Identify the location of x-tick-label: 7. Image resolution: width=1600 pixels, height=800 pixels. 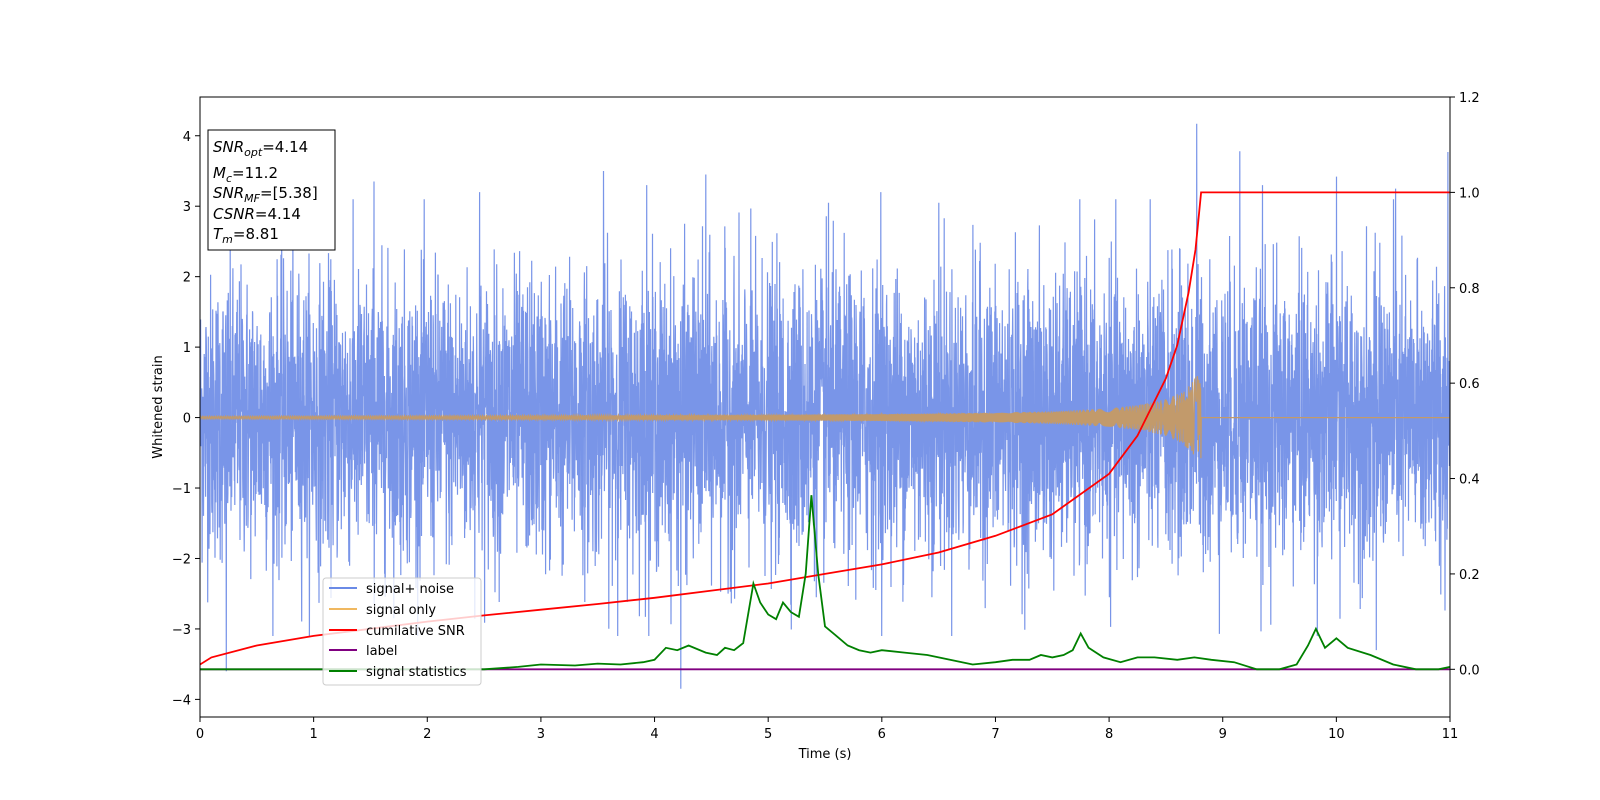
(995, 734).